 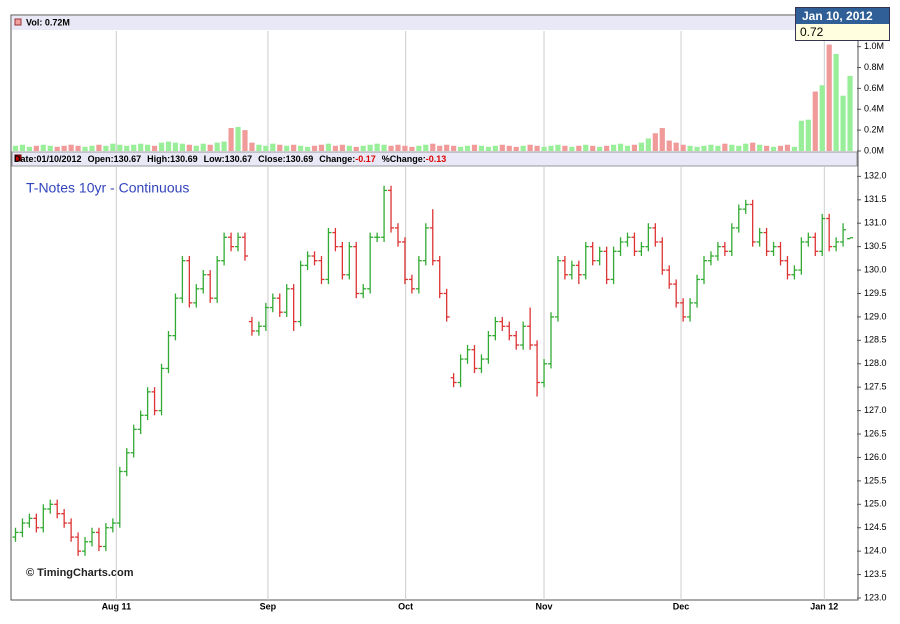 I want to click on info-value: 01/10/2012, so click(x=59, y=159).